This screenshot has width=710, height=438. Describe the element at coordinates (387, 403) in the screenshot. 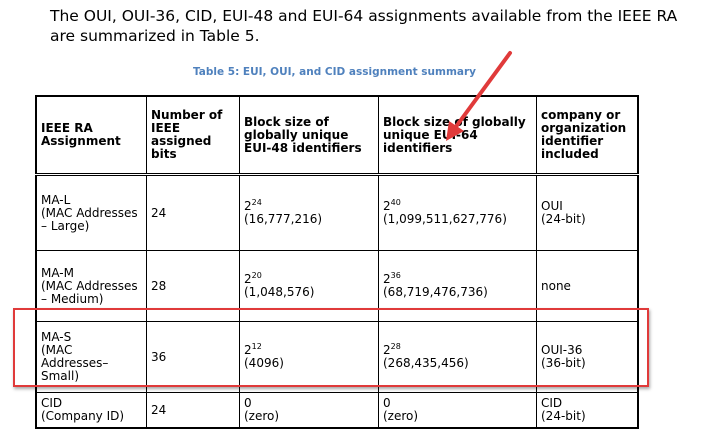

I see `eui64-power: 0` at that location.